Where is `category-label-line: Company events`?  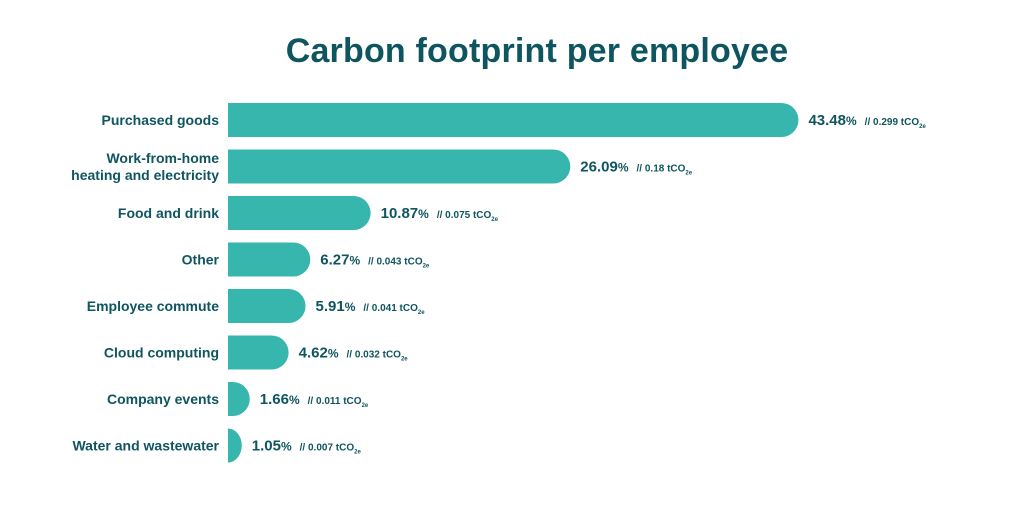 category-label-line: Company events is located at coordinates (163, 399).